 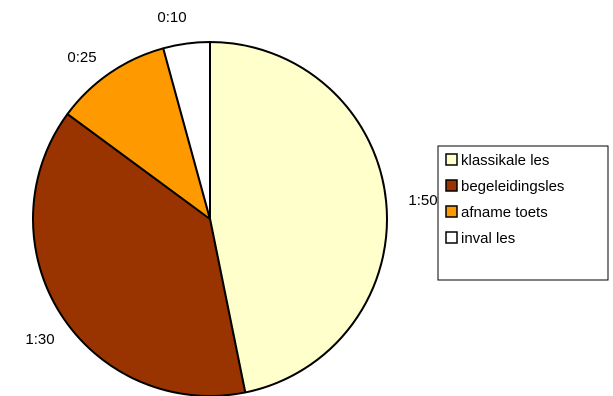 I want to click on legend-swatch-afname-toets, so click(x=451, y=211).